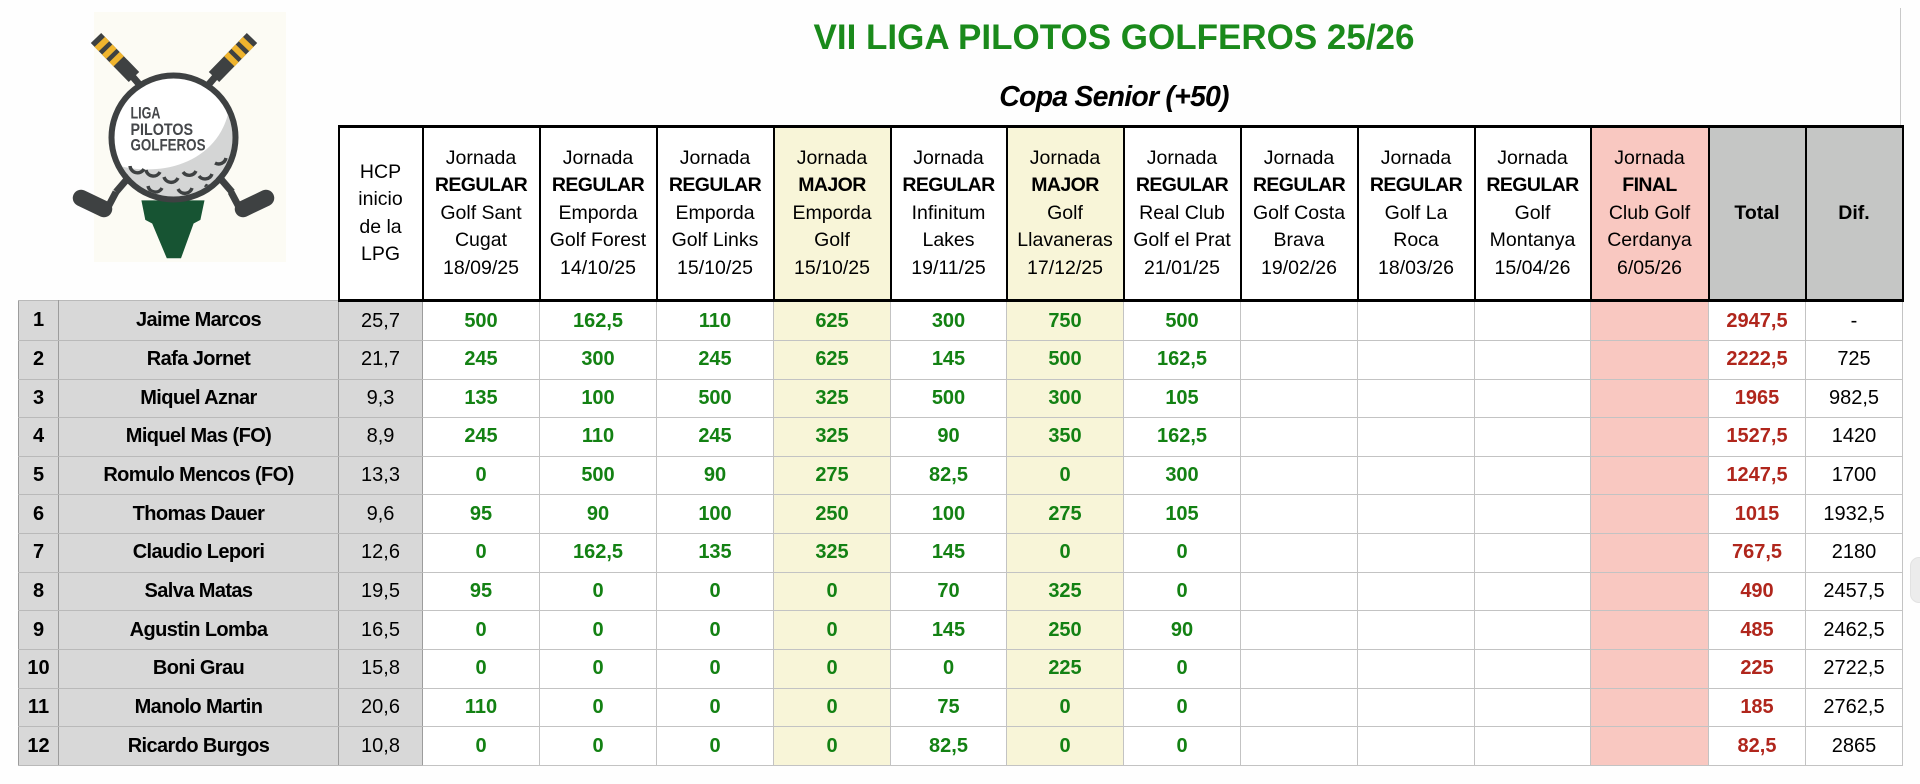 This screenshot has height=784, width=1920. Describe the element at coordinates (168, 146) in the screenshot. I see `svg-text: GOLFEROS` at that location.